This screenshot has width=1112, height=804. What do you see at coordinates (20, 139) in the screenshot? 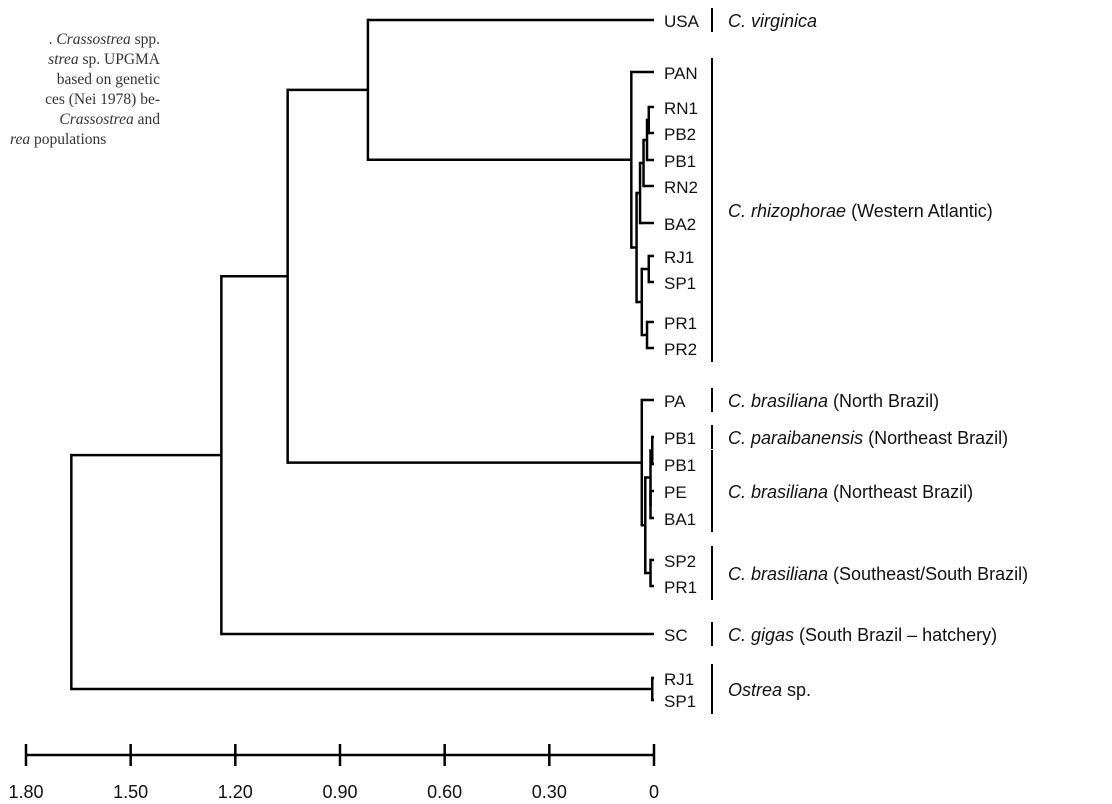
I see `caption-text: rea` at bounding box center [20, 139].